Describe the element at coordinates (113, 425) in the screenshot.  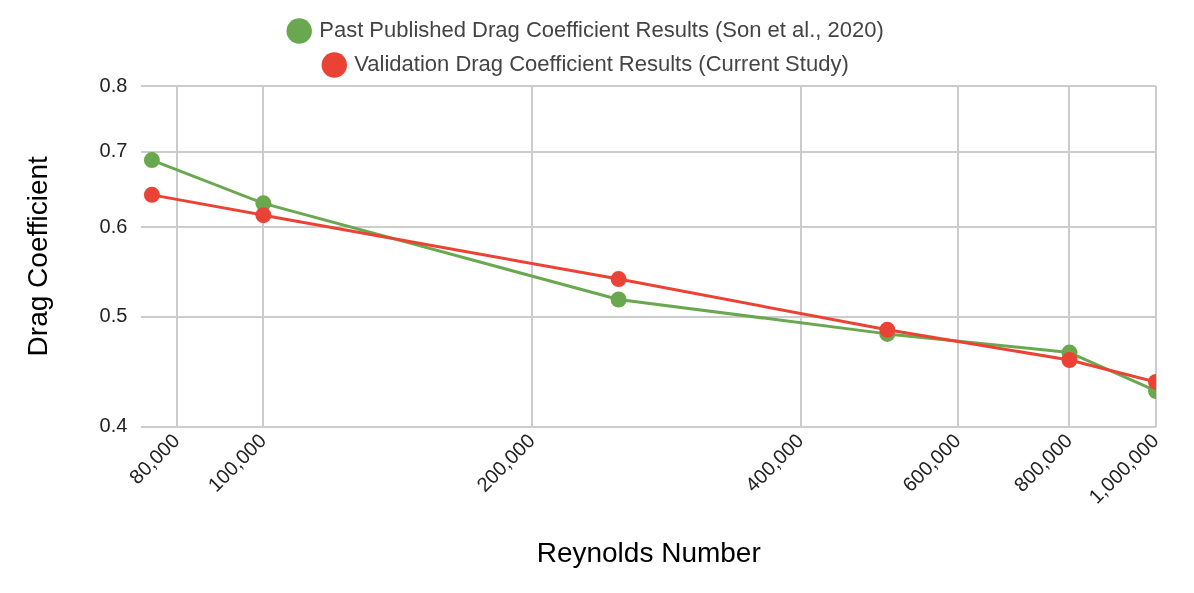
I see `y-tick-label: 0.4` at that location.